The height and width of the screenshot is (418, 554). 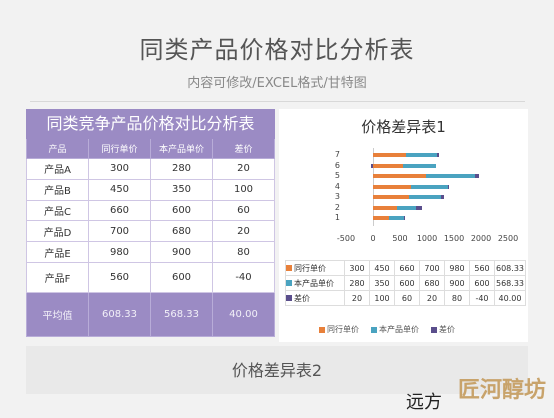 What do you see at coordinates (315, 268) in the screenshot?
I see `chart-table-series-label: 同行单价` at bounding box center [315, 268].